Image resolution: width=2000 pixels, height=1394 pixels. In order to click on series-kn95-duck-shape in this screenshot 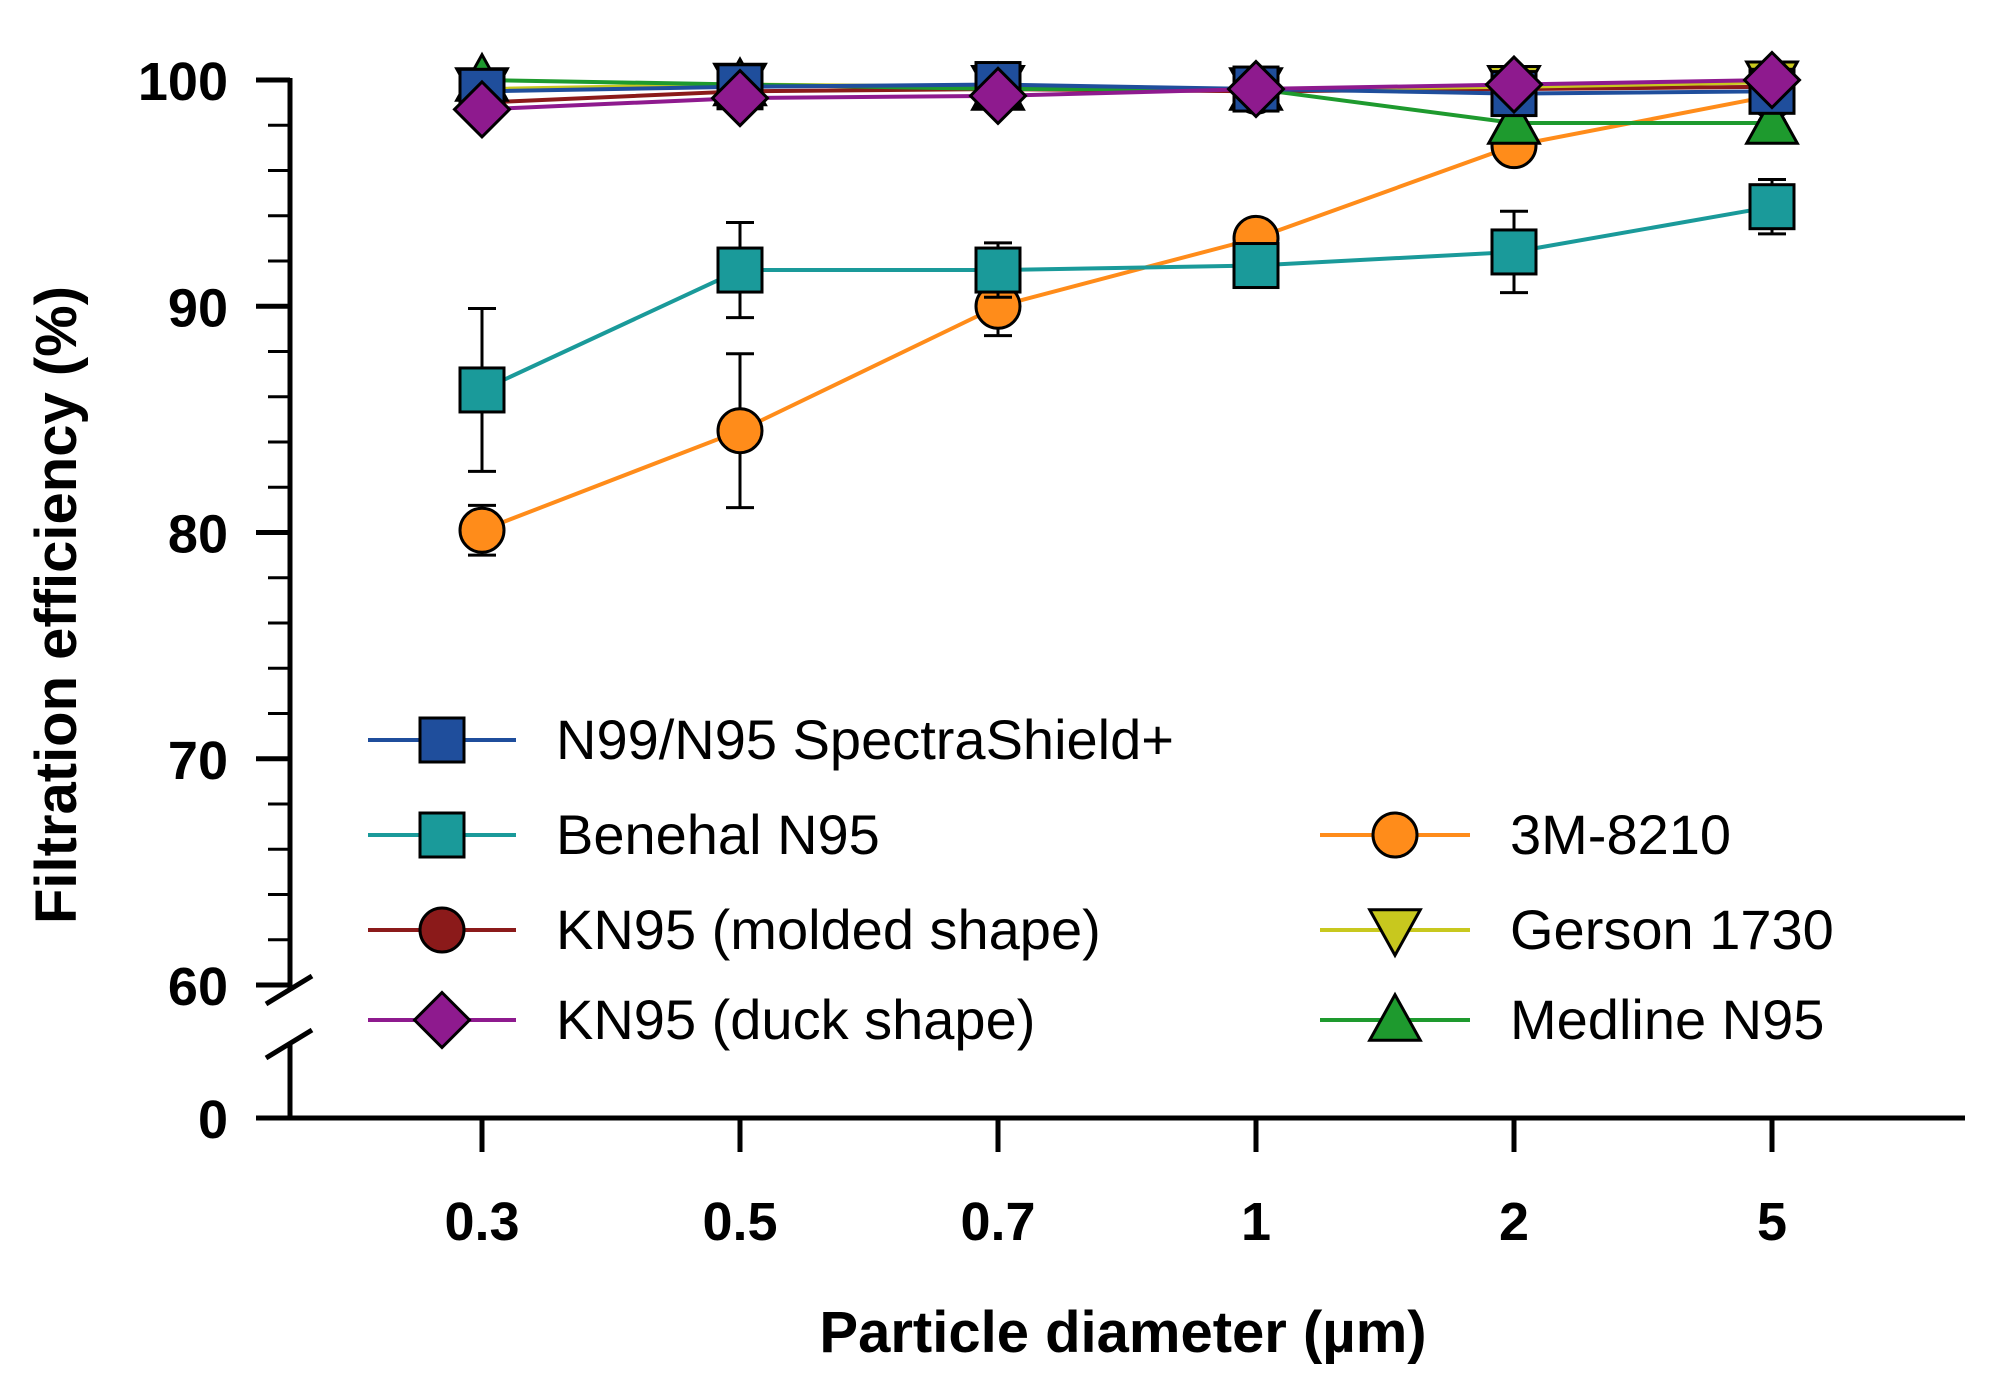, I will do `click(1127, 95)`.